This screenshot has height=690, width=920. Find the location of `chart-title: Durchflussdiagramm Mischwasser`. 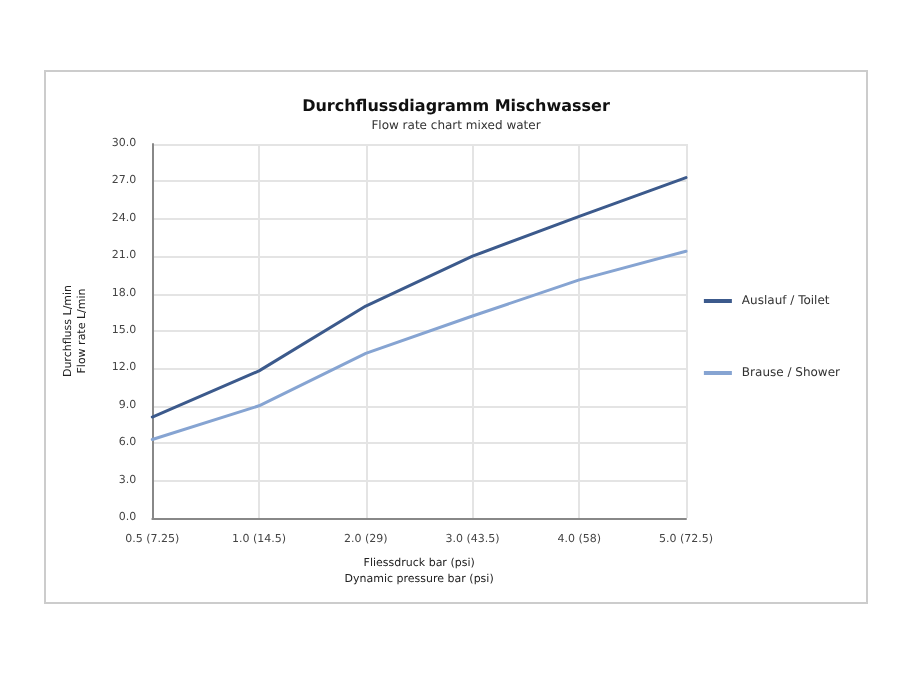

chart-title: Durchflussdiagramm Mischwasser is located at coordinates (456, 106).